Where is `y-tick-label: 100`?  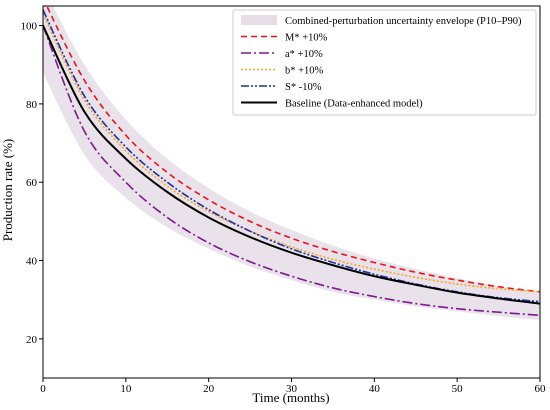
y-tick-label: 100 is located at coordinates (29, 27).